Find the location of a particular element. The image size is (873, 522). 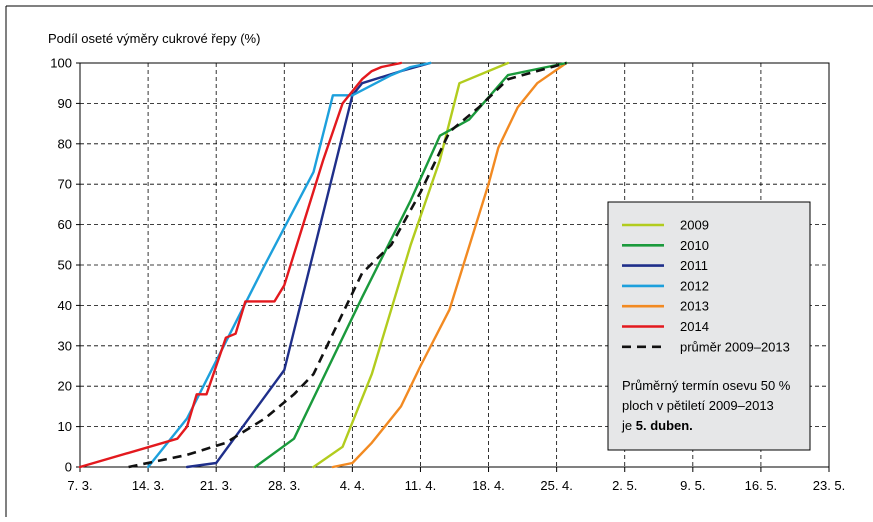

y-tick-label: 20 is located at coordinates (65, 386).